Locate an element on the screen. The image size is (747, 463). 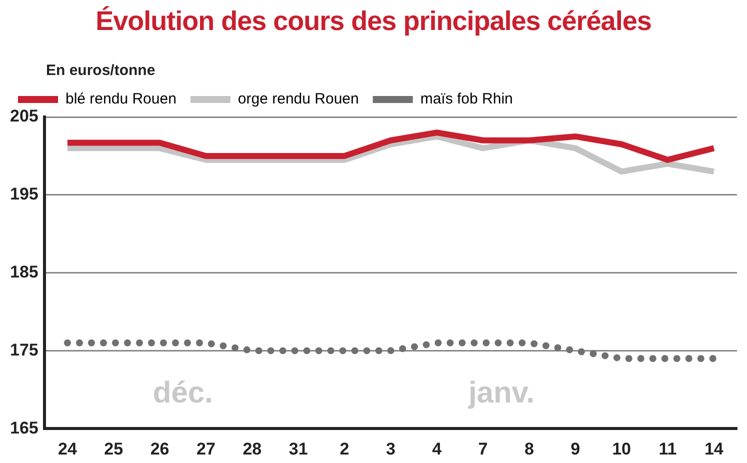
x-tick-label: 24 is located at coordinates (68, 448).